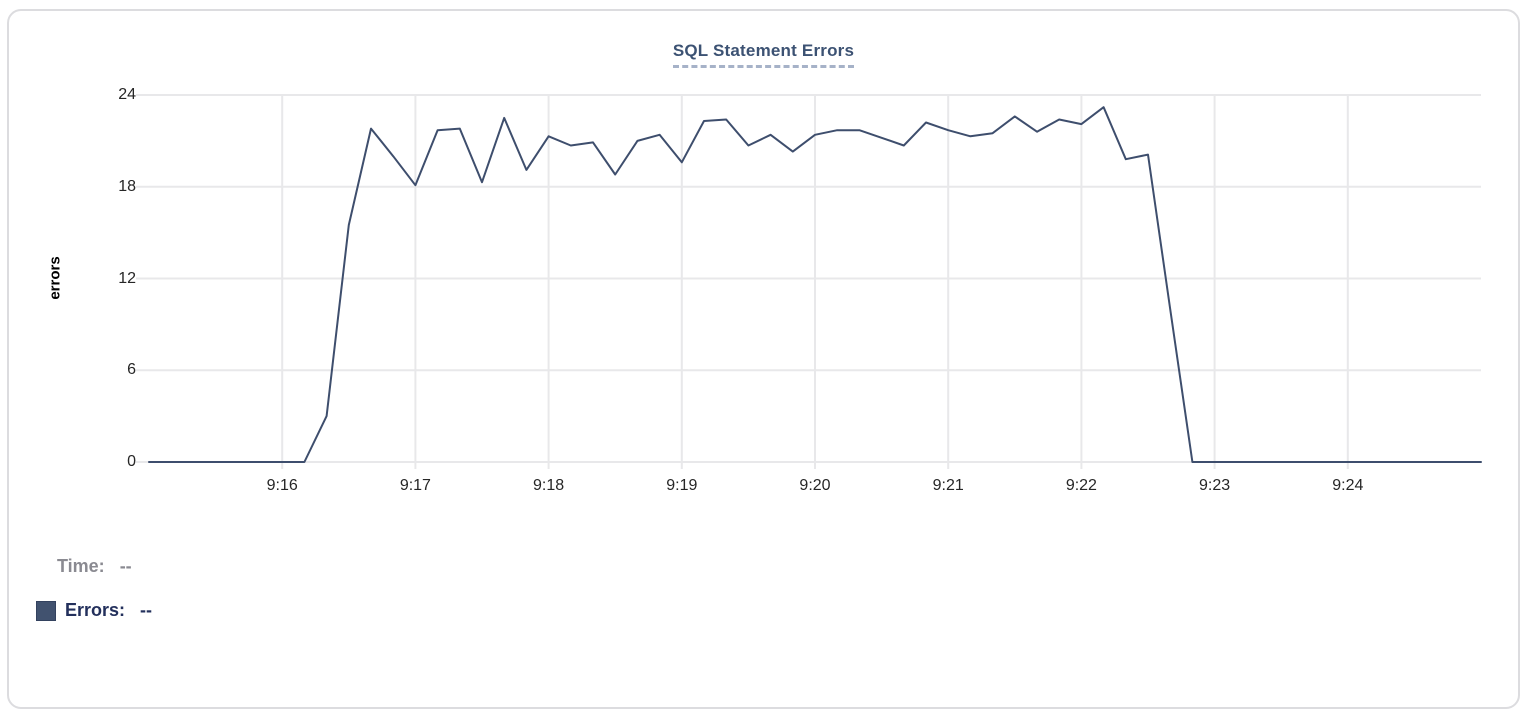  I want to click on x-tick-label: 9:23, so click(1215, 485).